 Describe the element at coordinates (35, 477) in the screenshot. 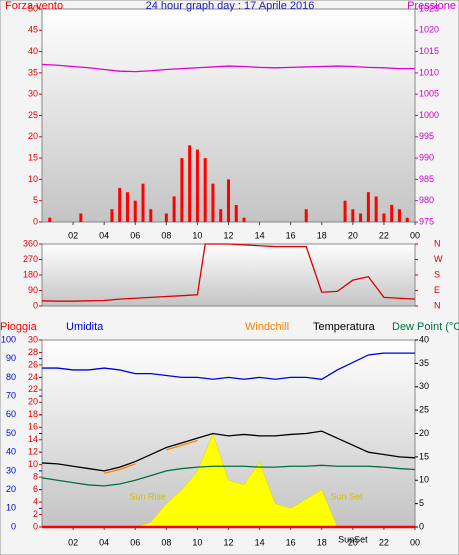

I see `y-tick-label: 8` at that location.